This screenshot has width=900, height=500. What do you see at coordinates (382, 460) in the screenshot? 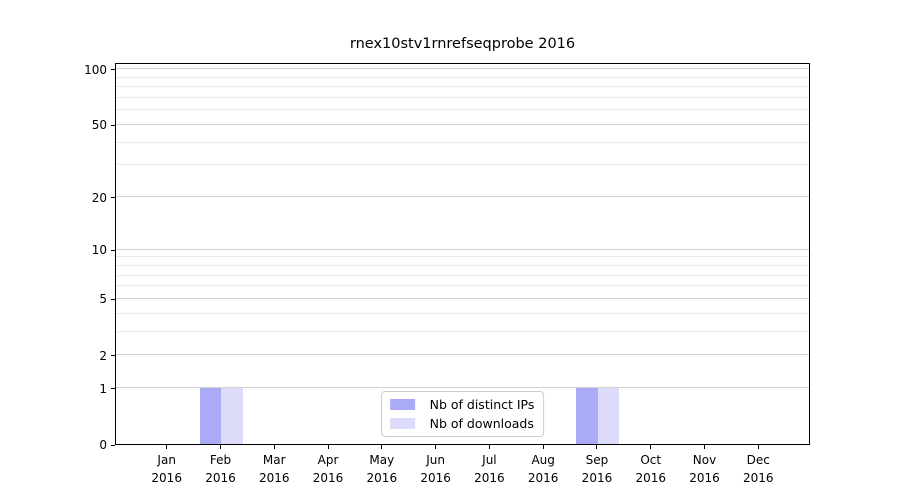
I see `month-label: May` at bounding box center [382, 460].